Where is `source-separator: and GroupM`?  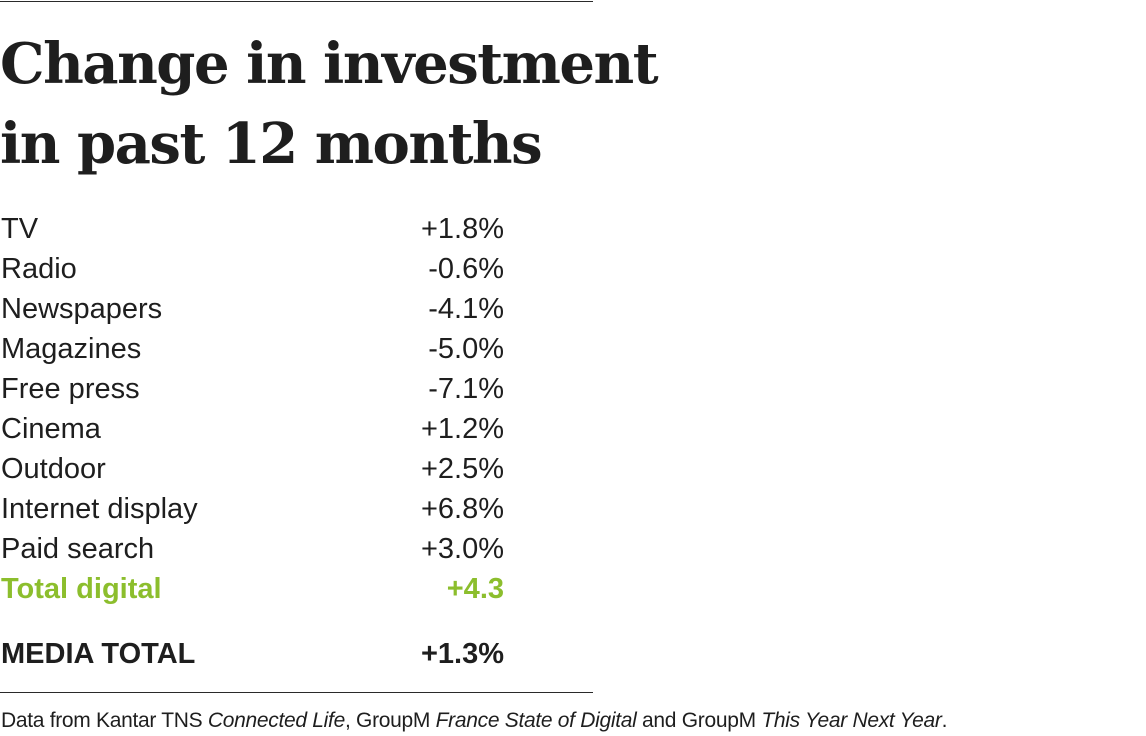 source-separator: and GroupM is located at coordinates (699, 720).